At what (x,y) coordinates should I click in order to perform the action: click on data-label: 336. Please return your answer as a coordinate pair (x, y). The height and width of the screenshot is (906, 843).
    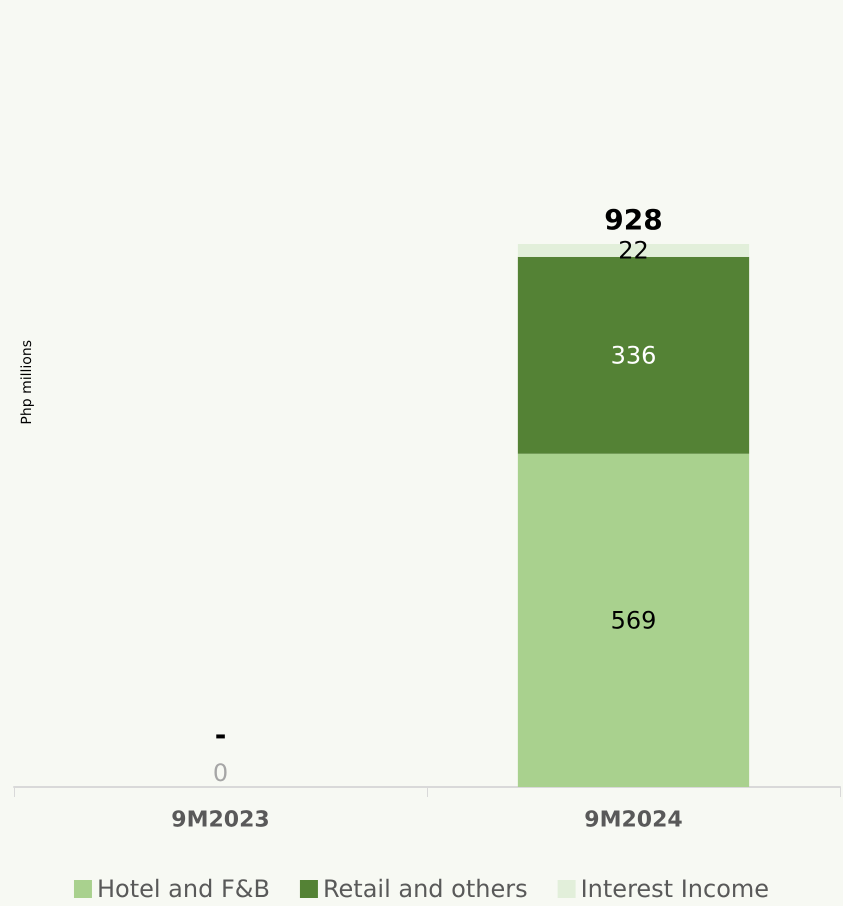
    Looking at the image, I should click on (633, 355).